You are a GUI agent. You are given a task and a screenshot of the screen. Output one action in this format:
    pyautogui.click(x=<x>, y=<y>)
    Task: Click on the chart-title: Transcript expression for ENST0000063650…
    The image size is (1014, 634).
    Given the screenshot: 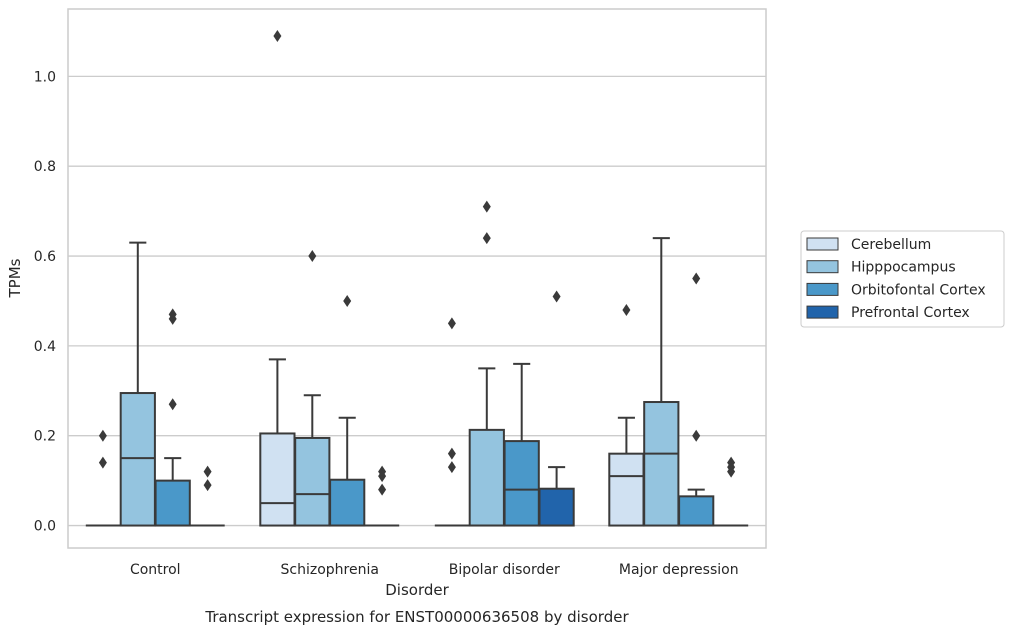 What is the action you would take?
    pyautogui.click(x=416, y=617)
    